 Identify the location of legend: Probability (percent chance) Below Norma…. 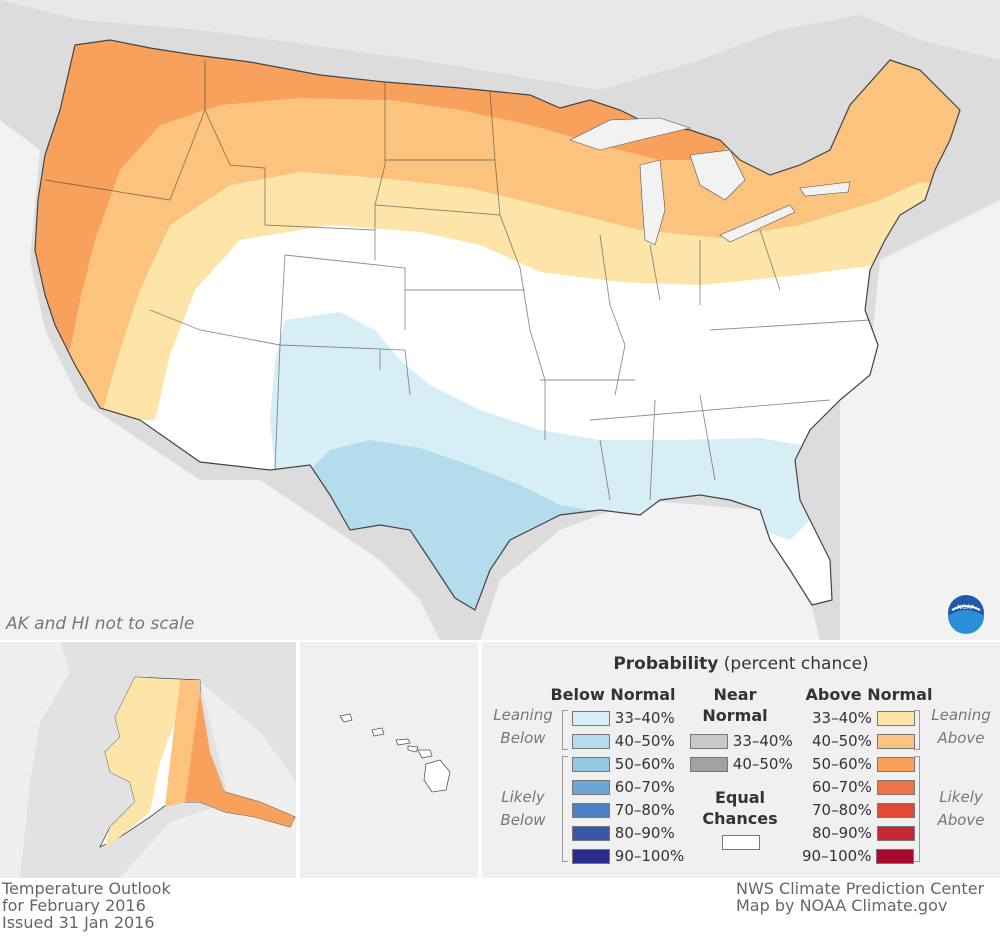
(741, 760).